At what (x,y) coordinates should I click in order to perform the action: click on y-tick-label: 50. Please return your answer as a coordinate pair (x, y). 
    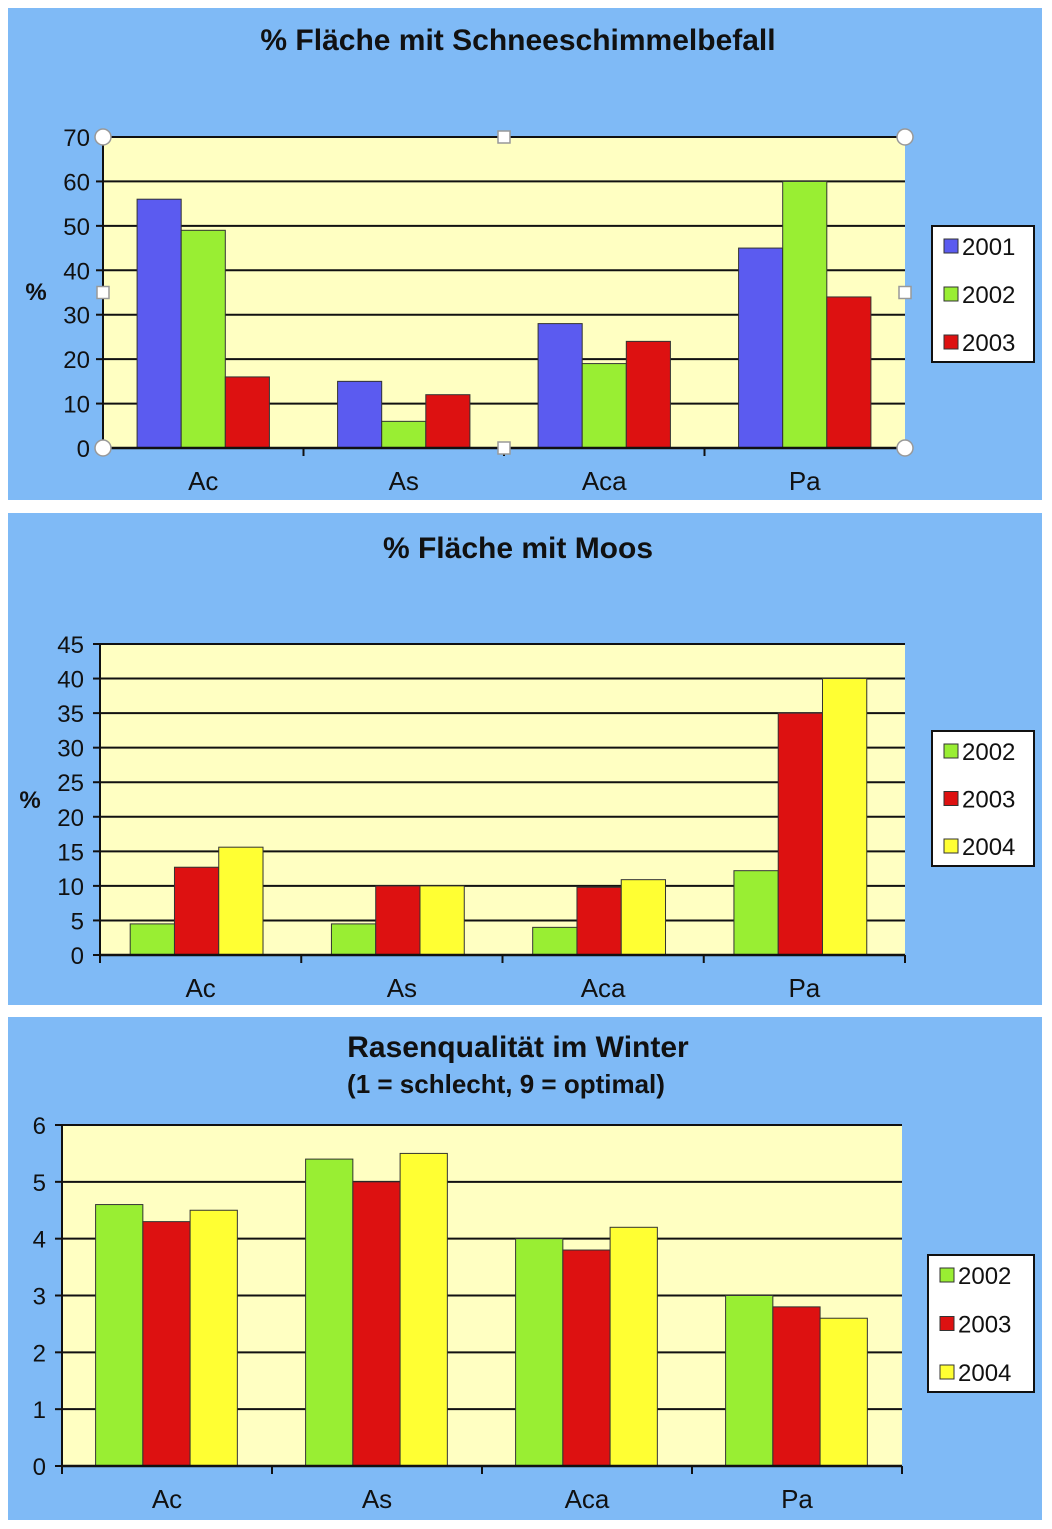
    Looking at the image, I should click on (76, 227).